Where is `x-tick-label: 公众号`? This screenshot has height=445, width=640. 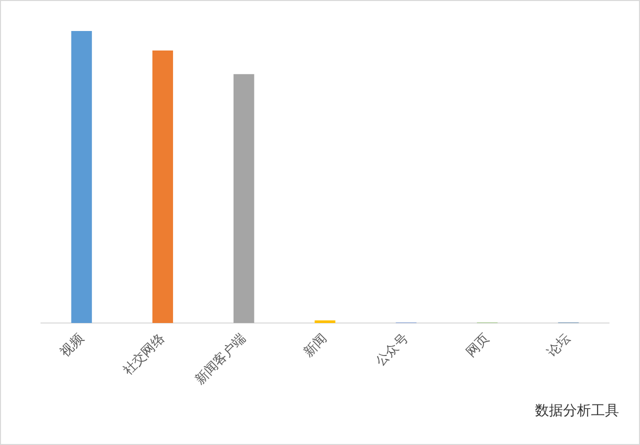
x-tick-label: 公众号 is located at coordinates (392, 350).